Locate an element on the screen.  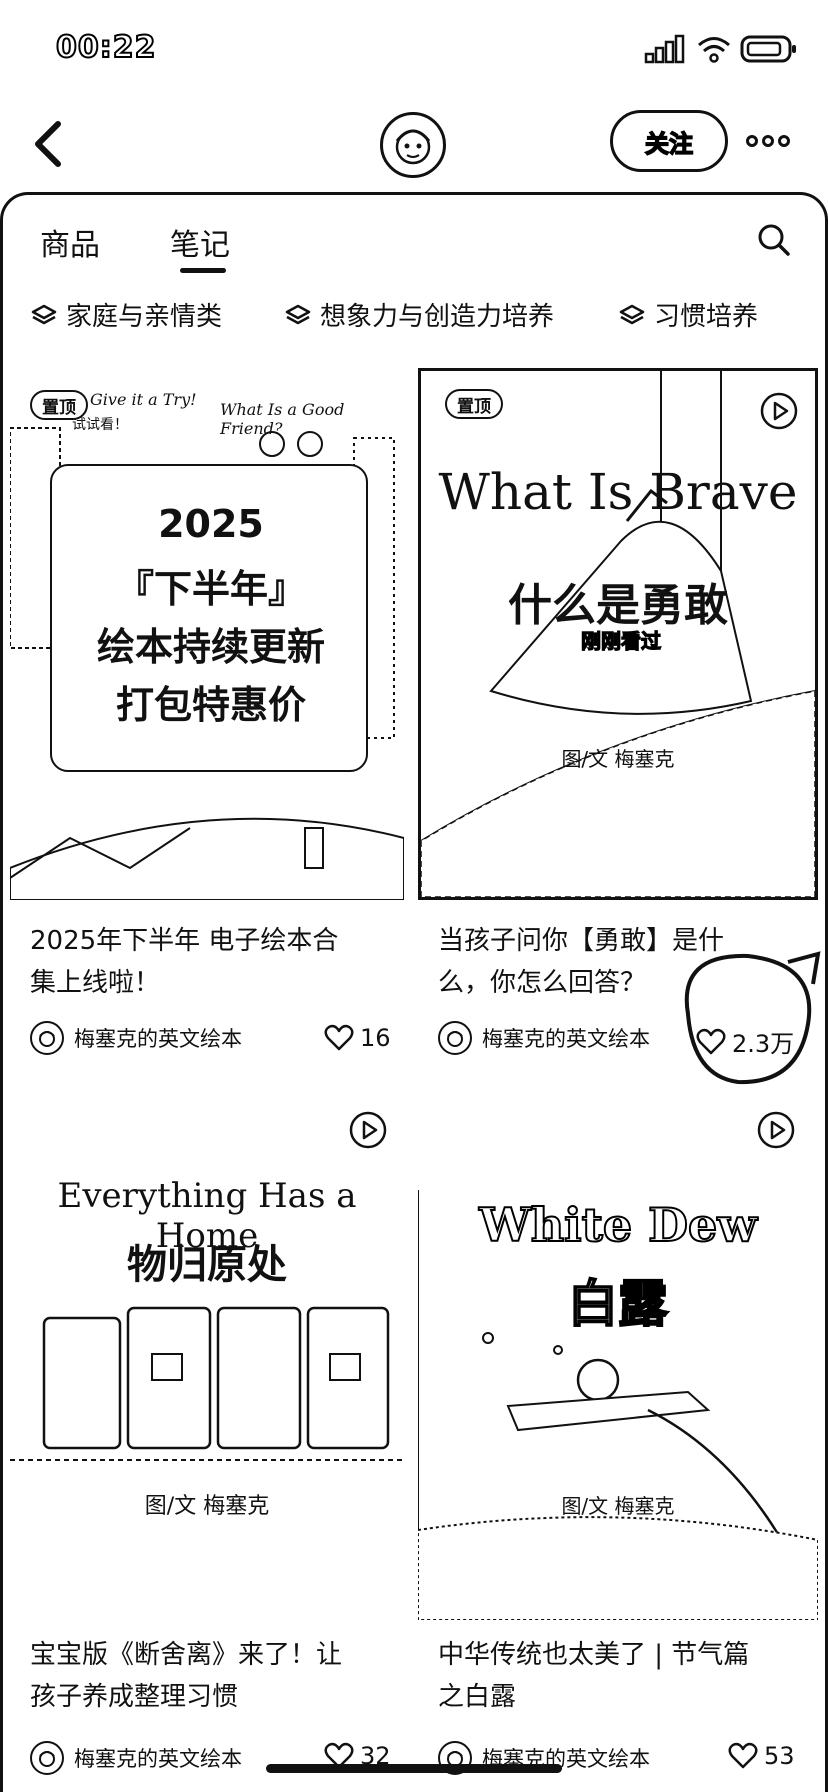
follow-button: 关注 is located at coordinates (669, 141).